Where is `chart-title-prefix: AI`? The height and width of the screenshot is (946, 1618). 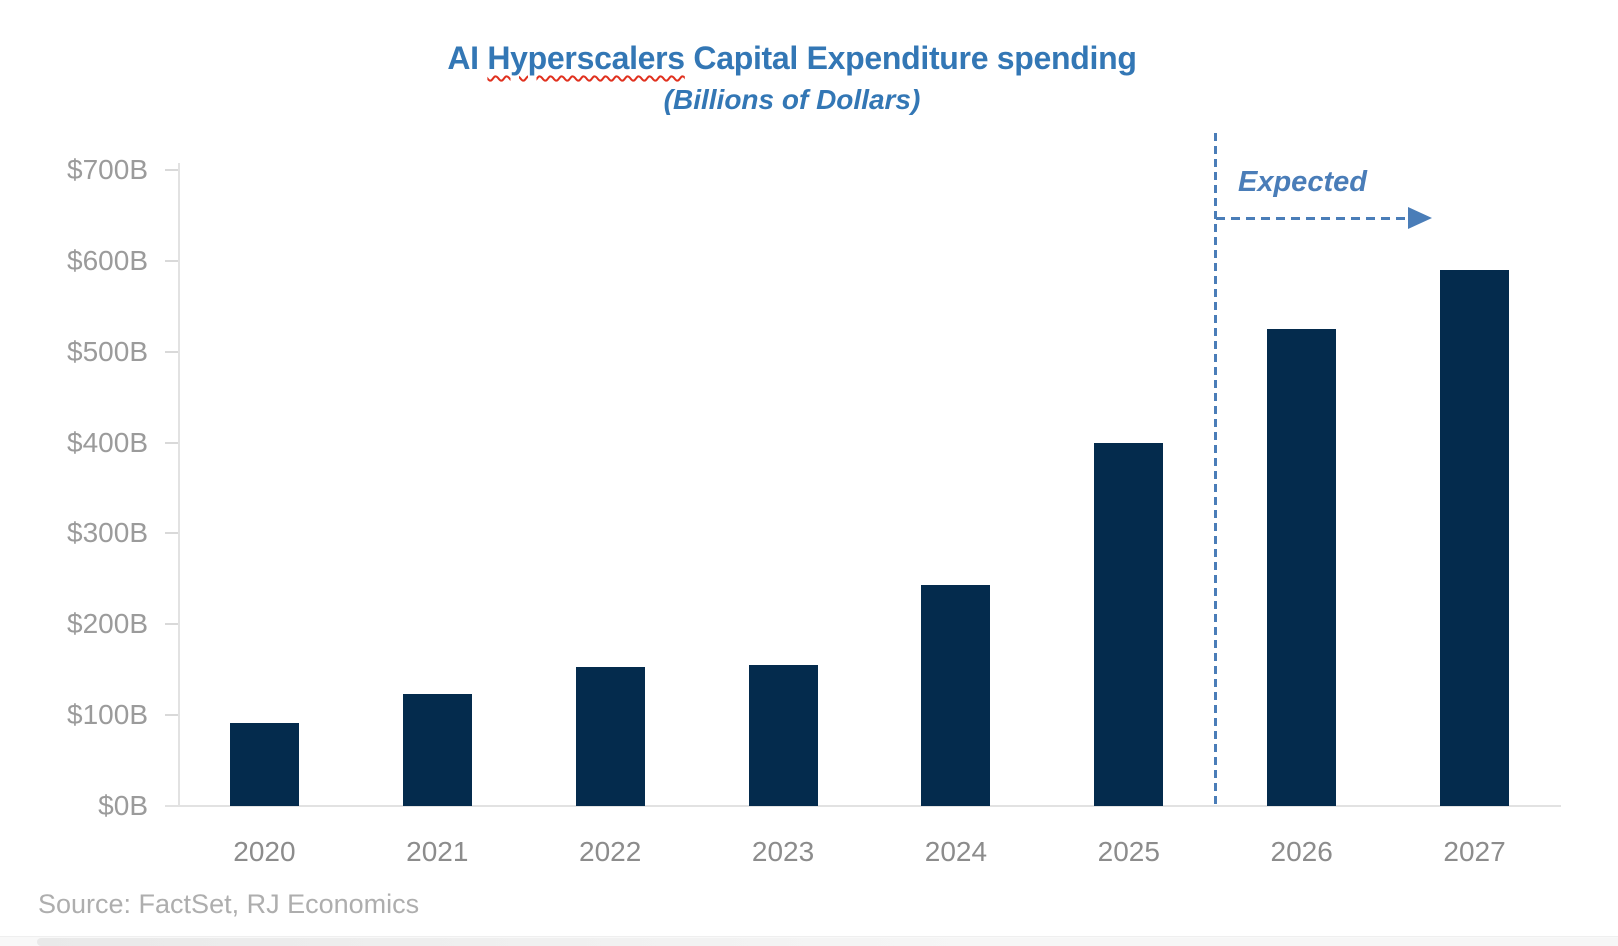 chart-title-prefix: AI is located at coordinates (467, 58).